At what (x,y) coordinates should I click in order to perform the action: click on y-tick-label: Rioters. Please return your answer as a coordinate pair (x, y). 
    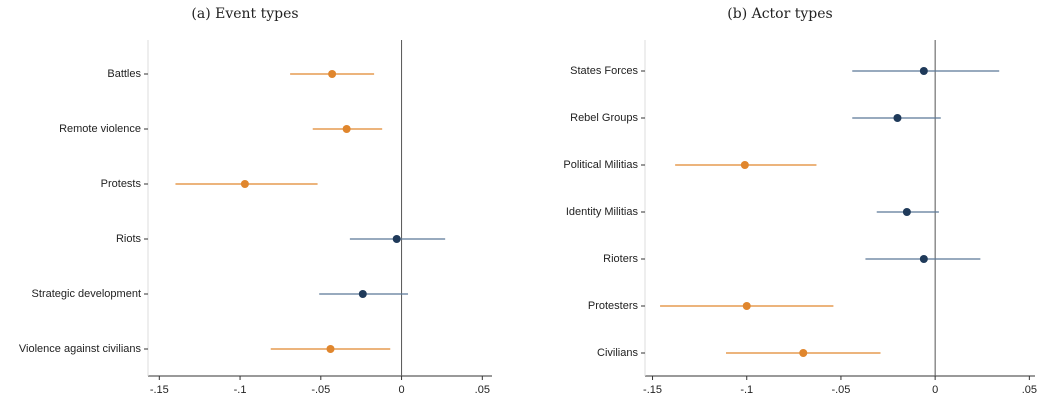
    Looking at the image, I should click on (620, 259).